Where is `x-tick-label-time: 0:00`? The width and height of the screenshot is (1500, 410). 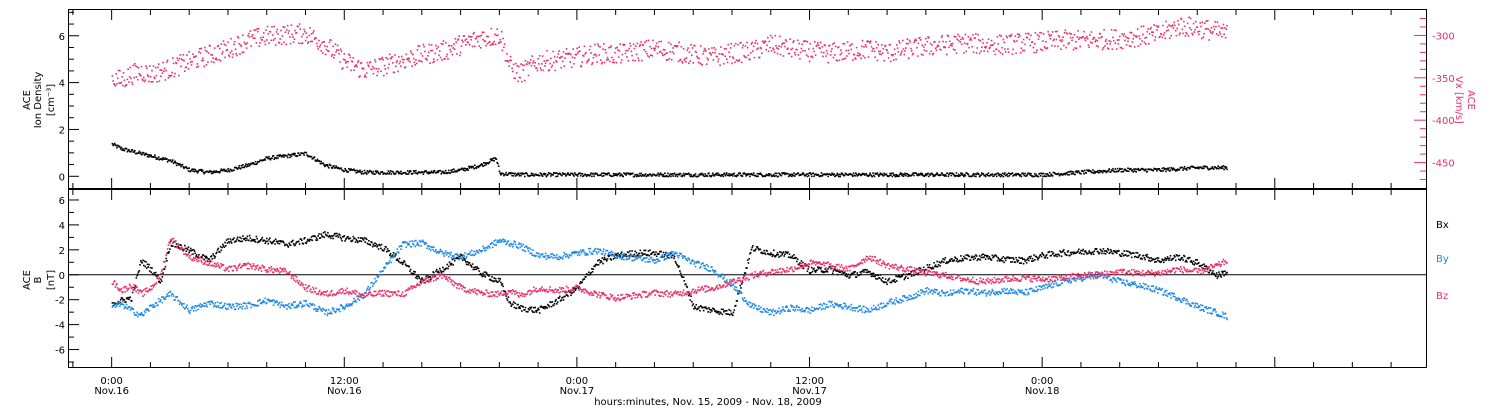 x-tick-label-time: 0:00 is located at coordinates (111, 381).